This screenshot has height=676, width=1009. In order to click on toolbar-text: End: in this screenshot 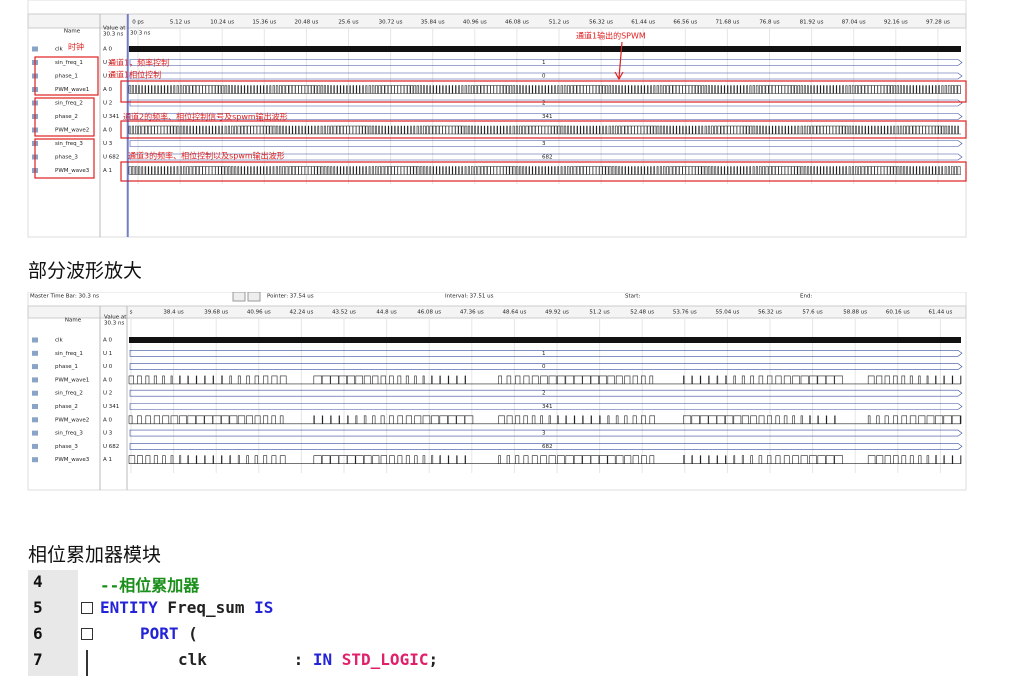, I will do `click(806, 297)`.